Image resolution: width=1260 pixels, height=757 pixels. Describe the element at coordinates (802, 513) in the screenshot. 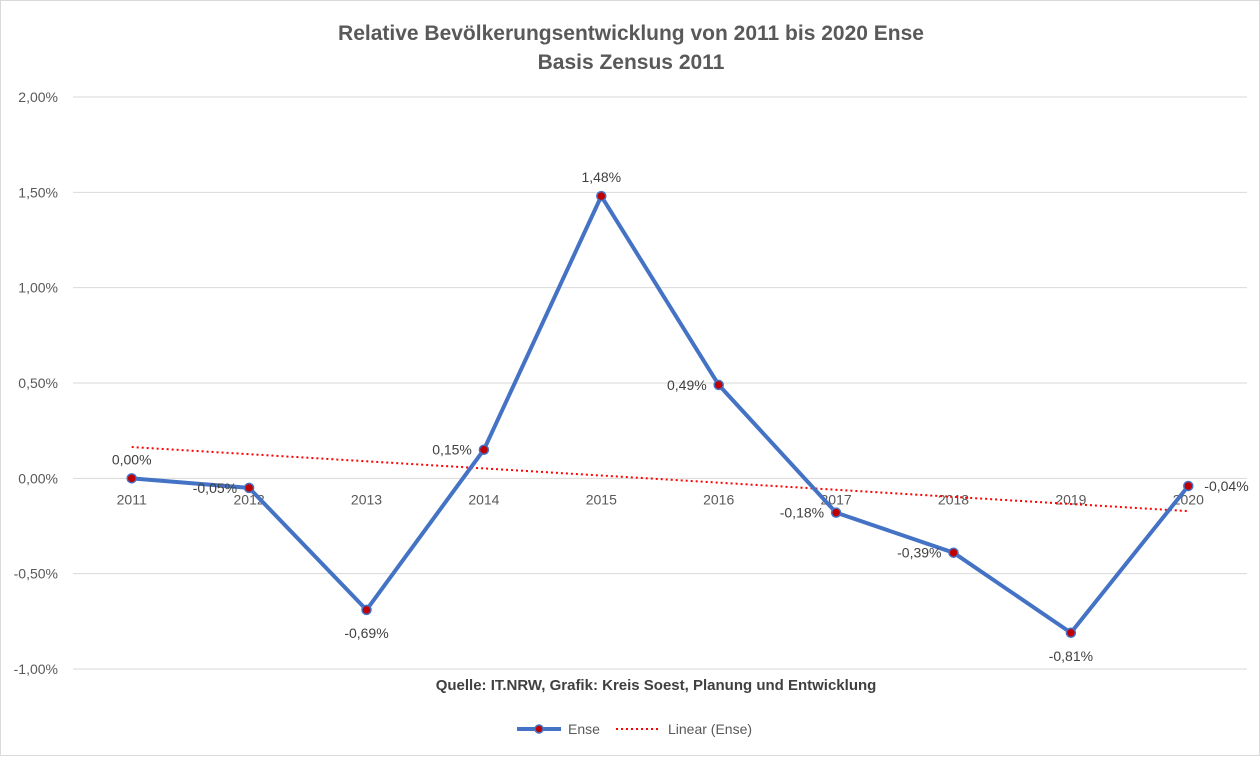

I see `data-label: -0,18%` at that location.